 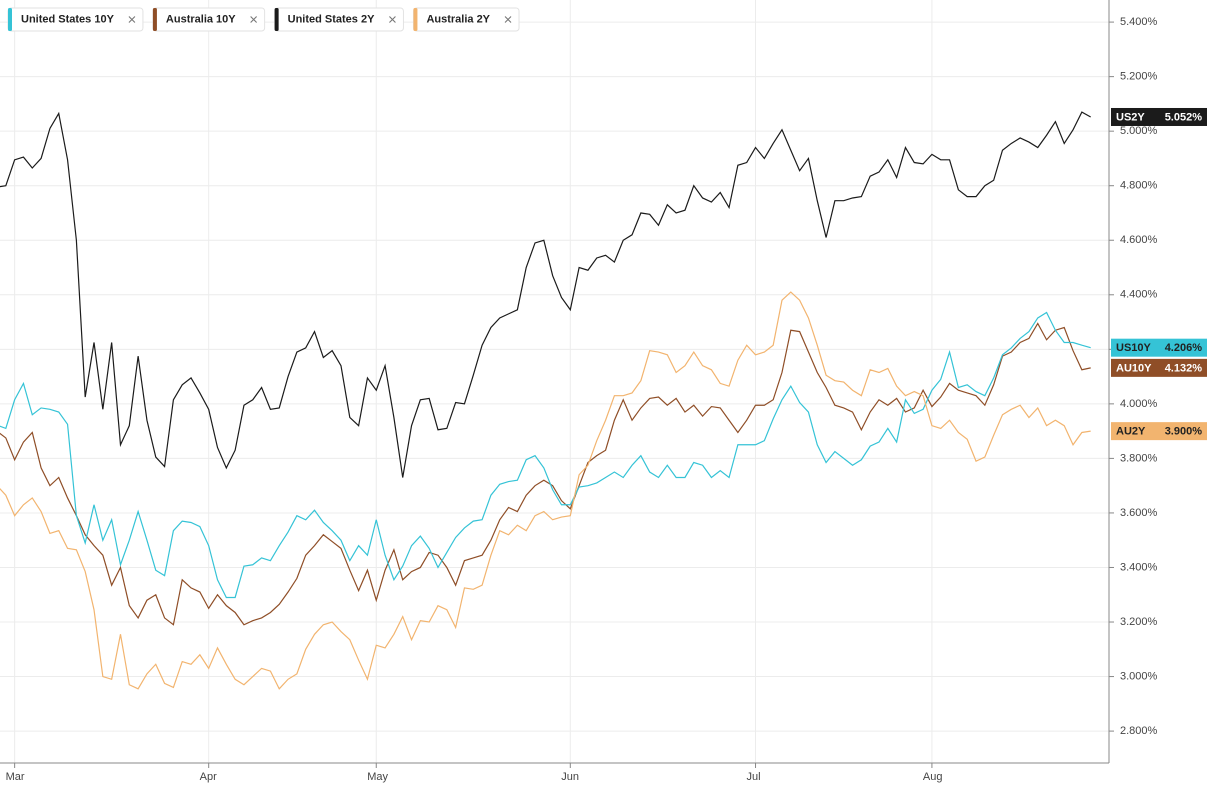 I want to click on y-tick-label: 3.200%, so click(x=1139, y=622).